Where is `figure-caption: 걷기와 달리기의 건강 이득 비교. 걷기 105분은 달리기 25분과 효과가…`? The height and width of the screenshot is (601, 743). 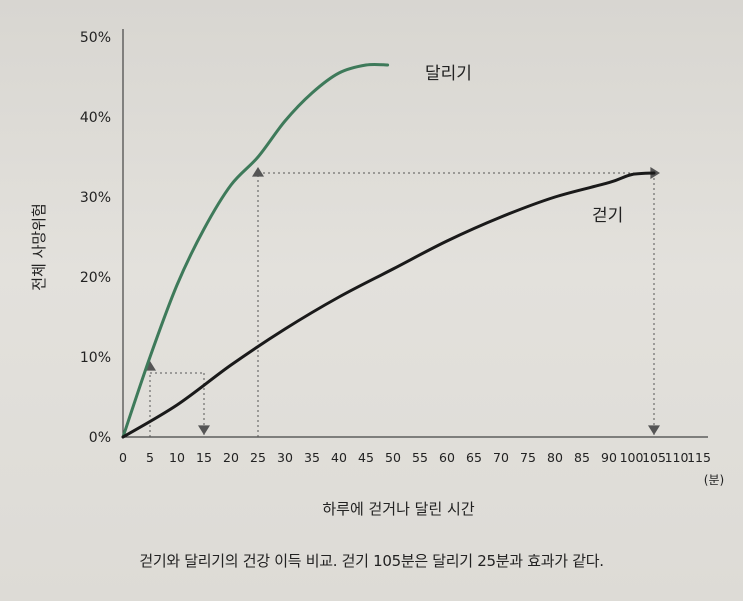
figure-caption: 걷기와 달리기의 건강 이득 비교. 걷기 105분은 달리기 25분과 효과가… is located at coordinates (371, 561).